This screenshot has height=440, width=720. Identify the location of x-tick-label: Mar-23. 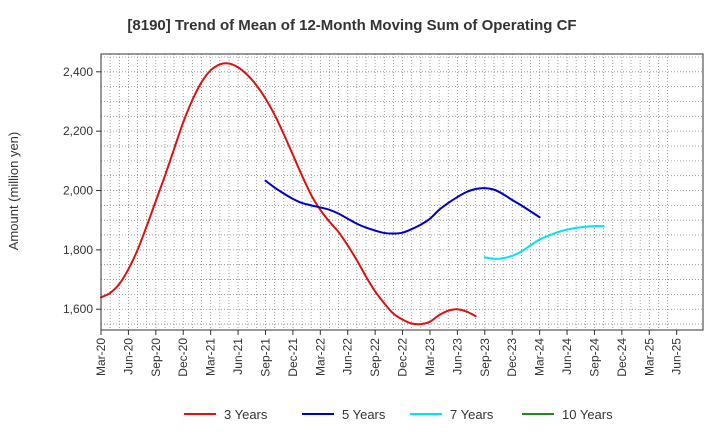
(430, 357).